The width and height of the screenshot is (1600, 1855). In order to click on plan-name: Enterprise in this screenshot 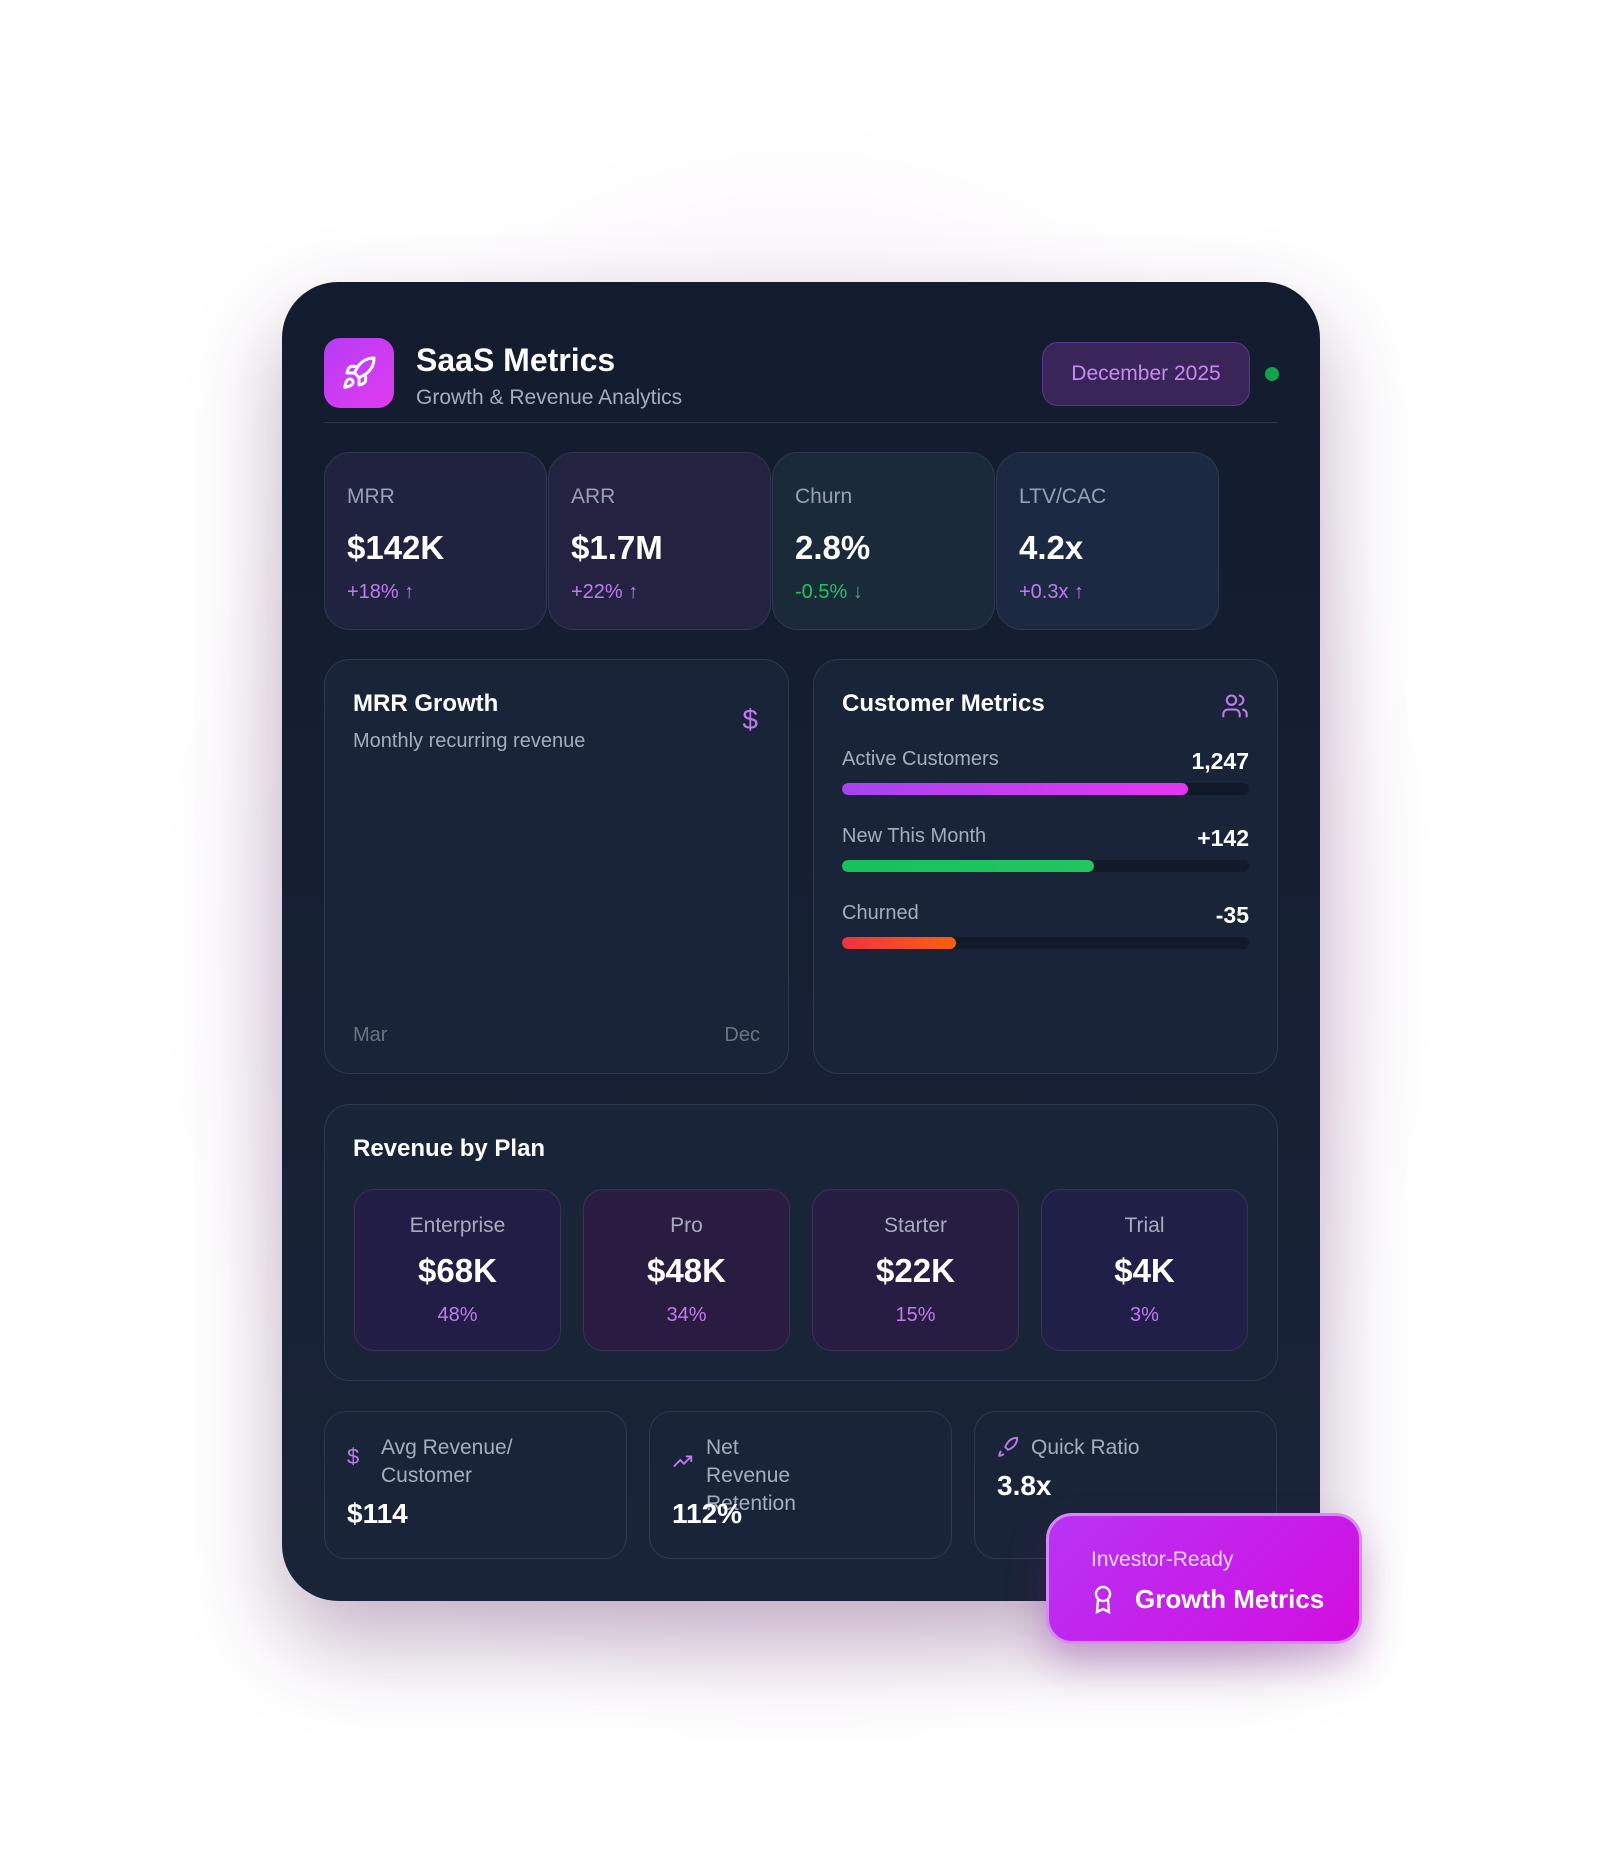, I will do `click(457, 1225)`.